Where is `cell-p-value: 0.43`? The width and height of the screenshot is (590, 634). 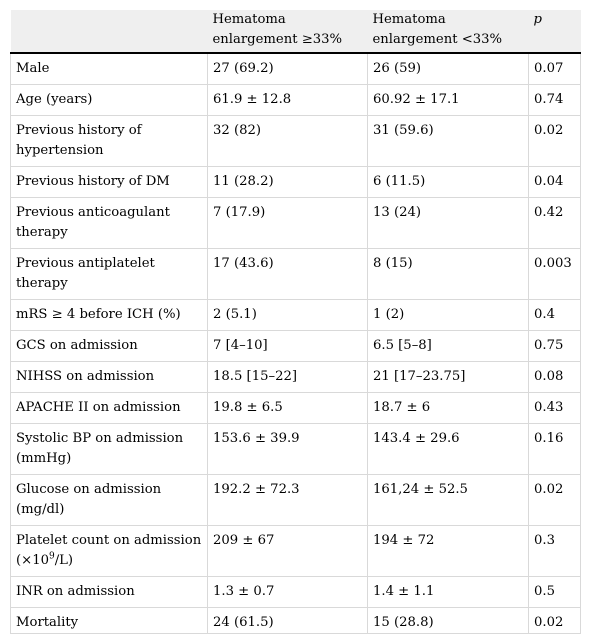 cell-p-value: 0.43 is located at coordinates (554, 408).